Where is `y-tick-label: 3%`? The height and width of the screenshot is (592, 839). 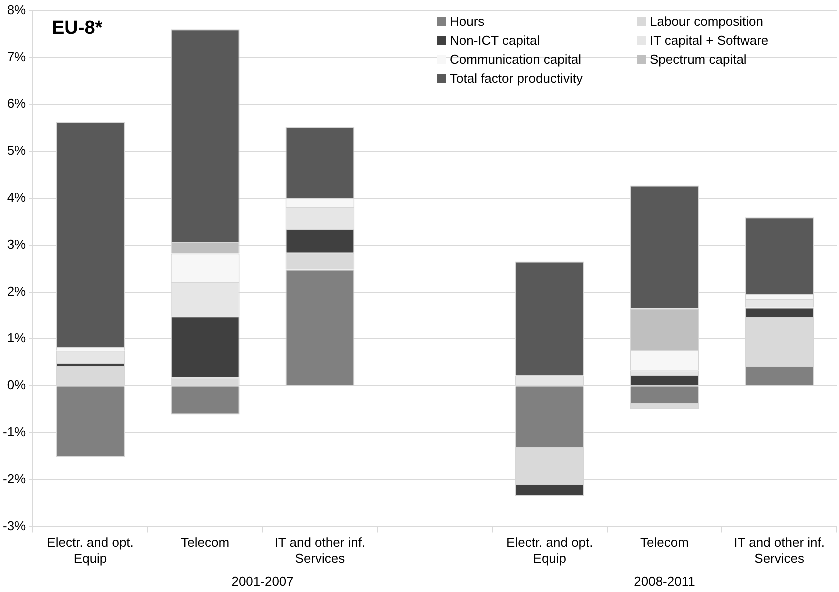 y-tick-label: 3% is located at coordinates (17, 244).